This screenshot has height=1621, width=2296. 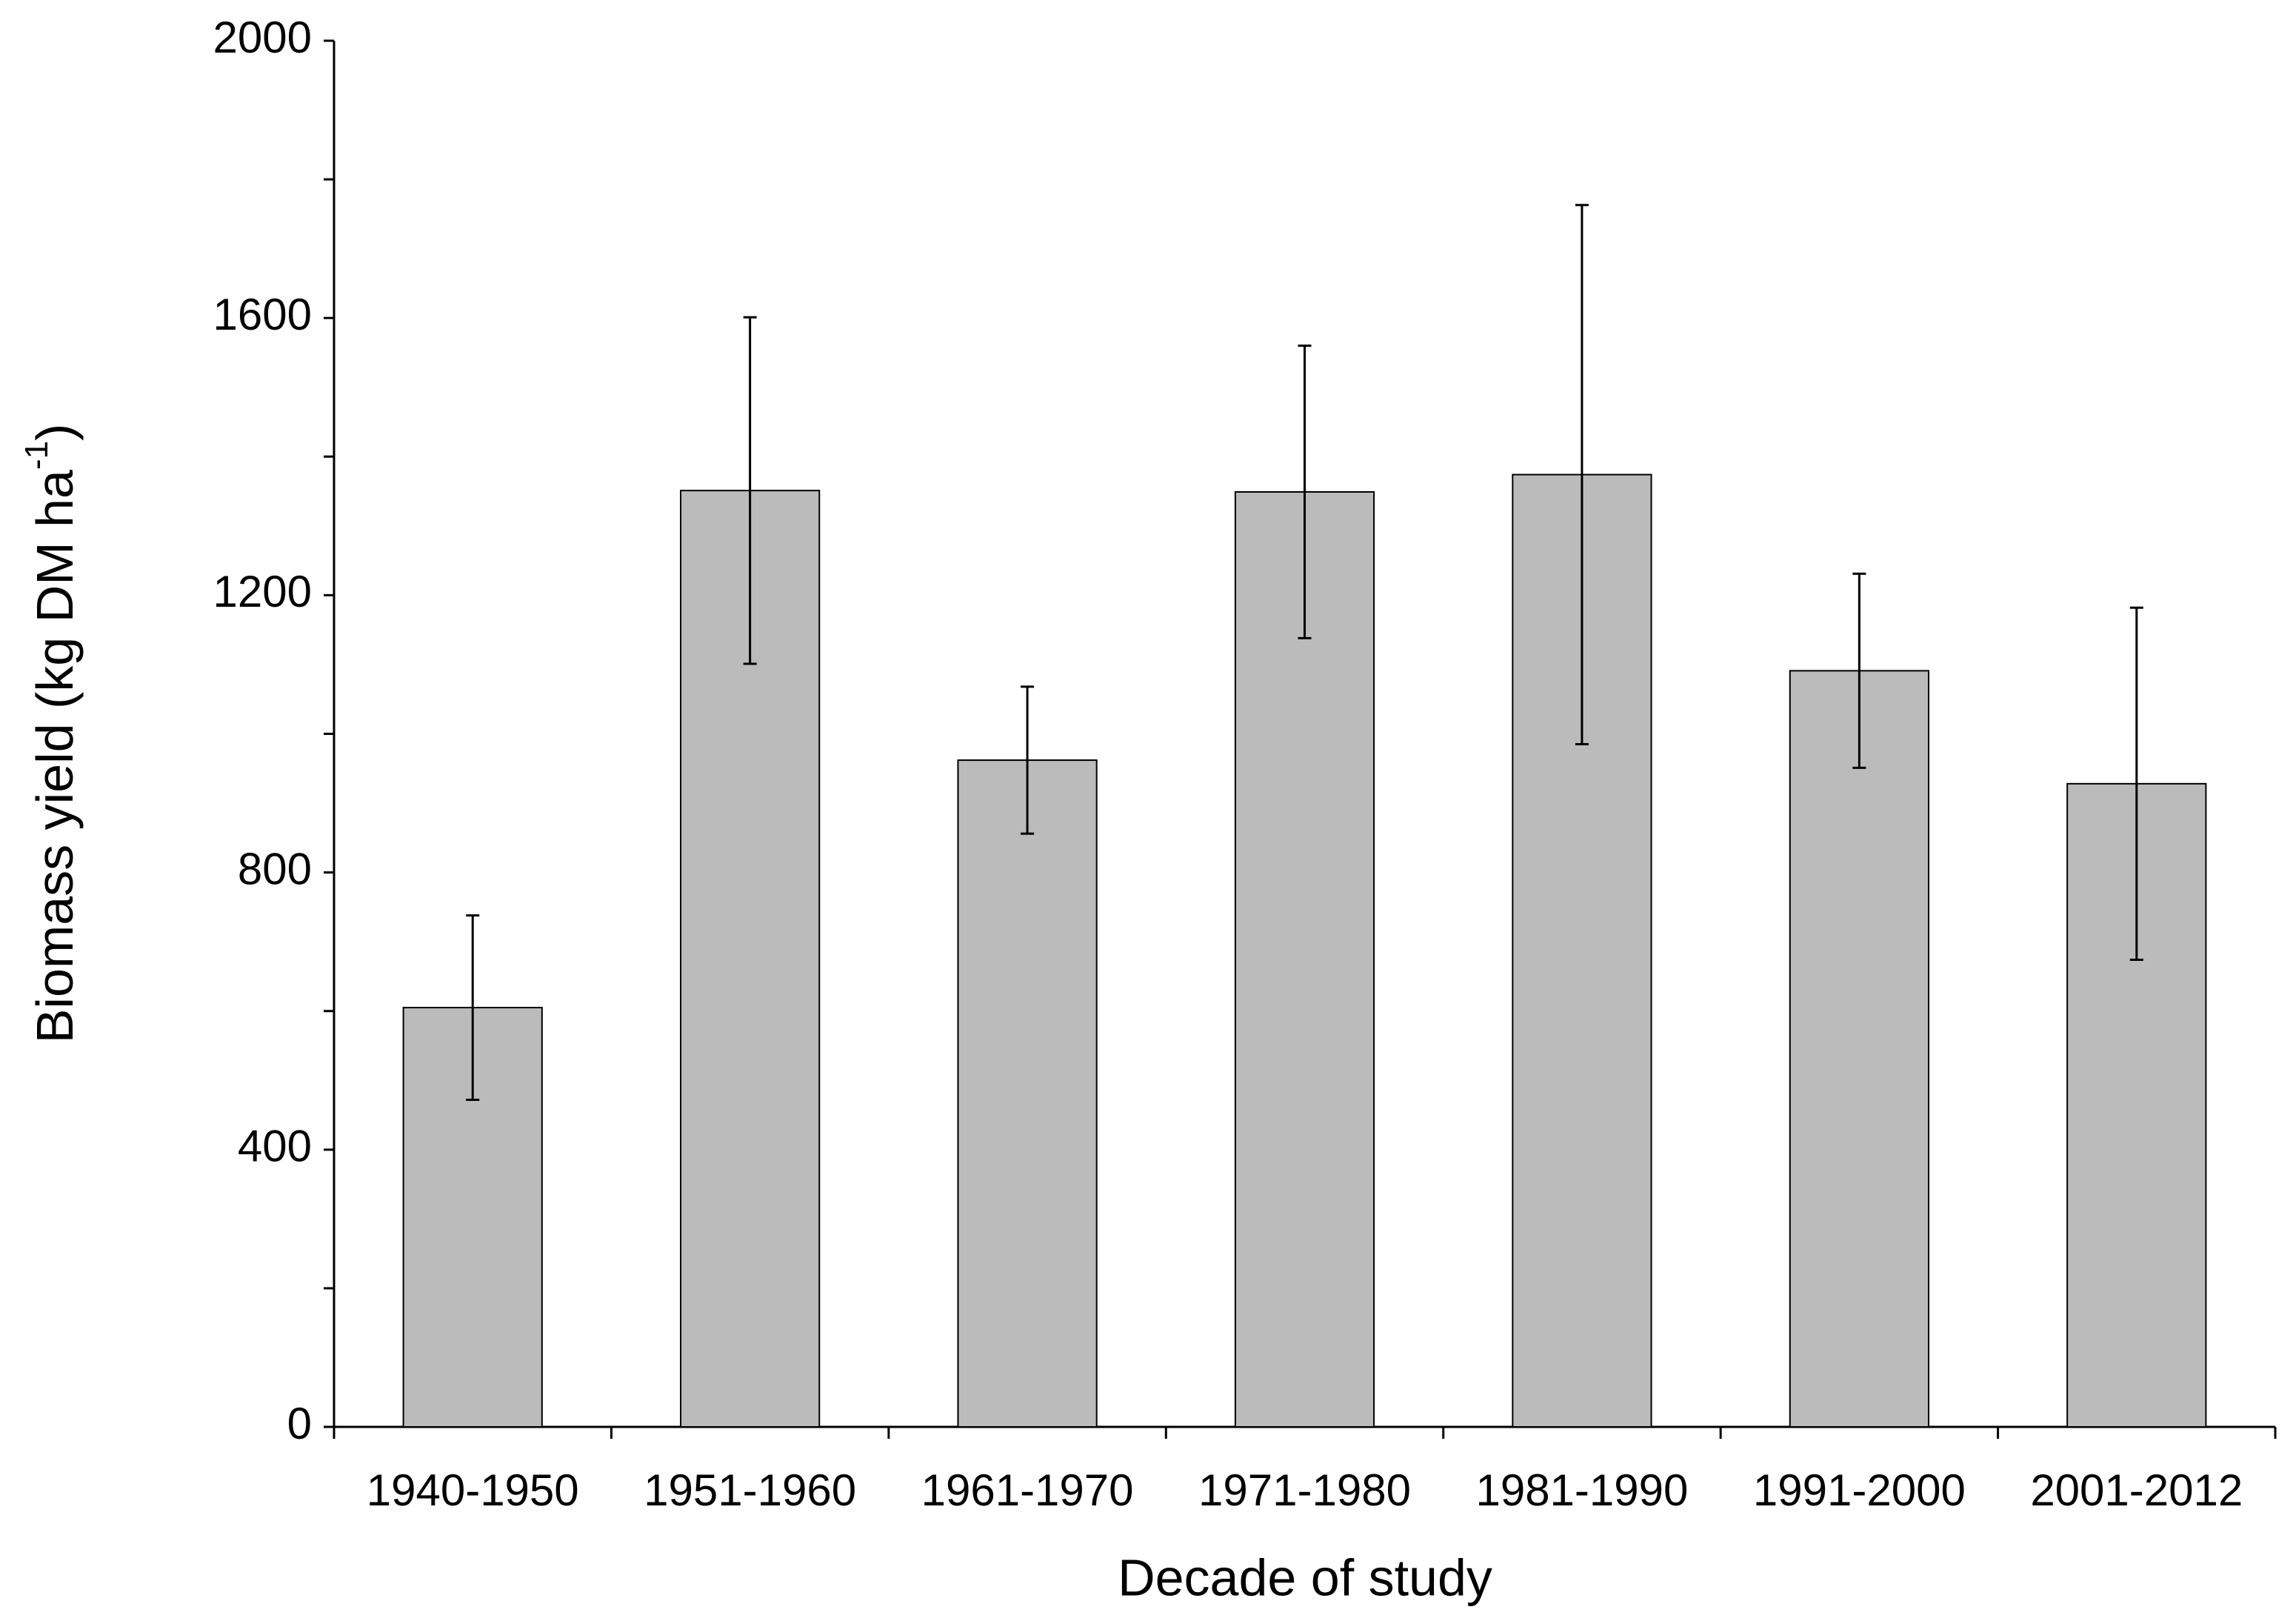 What do you see at coordinates (1581, 1490) in the screenshot?
I see `x-tick-label: 1981-1990` at bounding box center [1581, 1490].